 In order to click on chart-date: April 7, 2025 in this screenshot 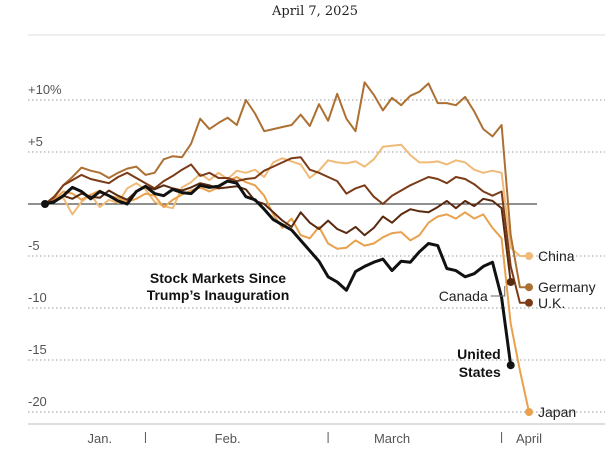, I will do `click(314, 11)`.